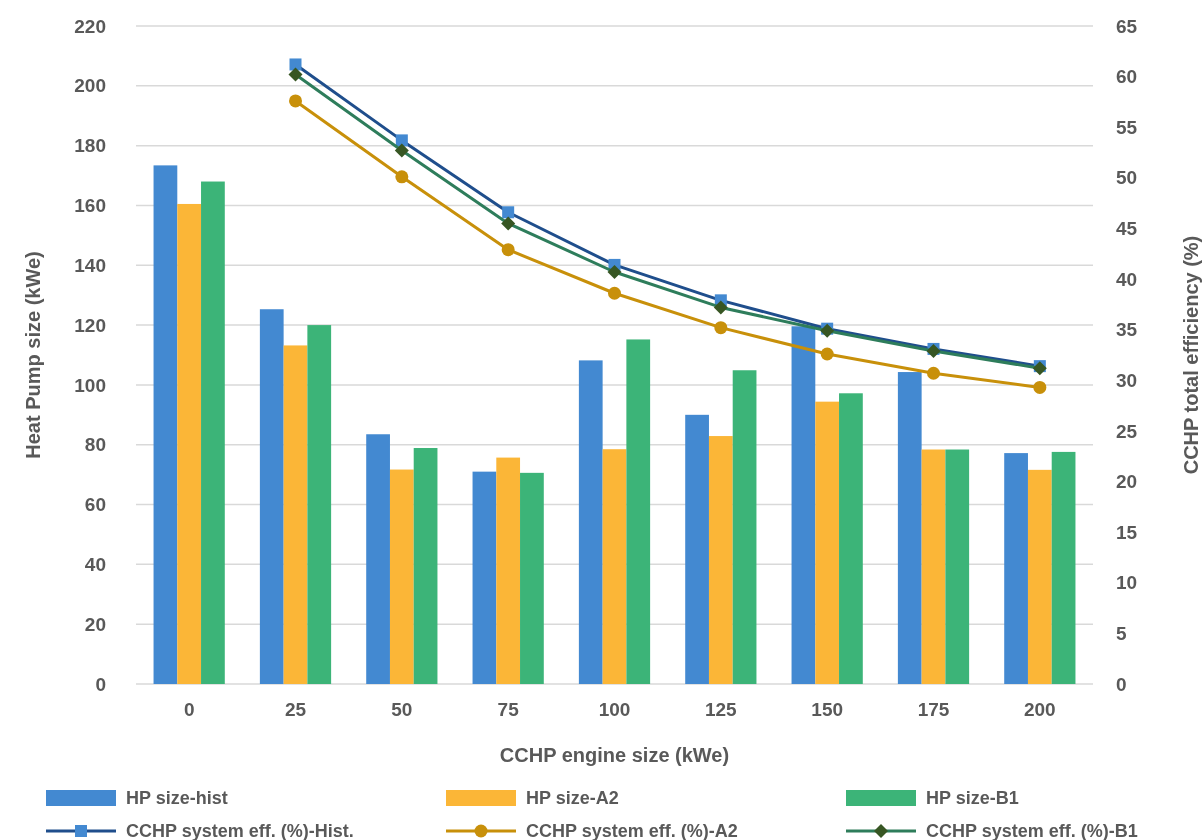 The width and height of the screenshot is (1203, 840). What do you see at coordinates (972, 798) in the screenshot?
I see `legend-label: HP size-B1` at bounding box center [972, 798].